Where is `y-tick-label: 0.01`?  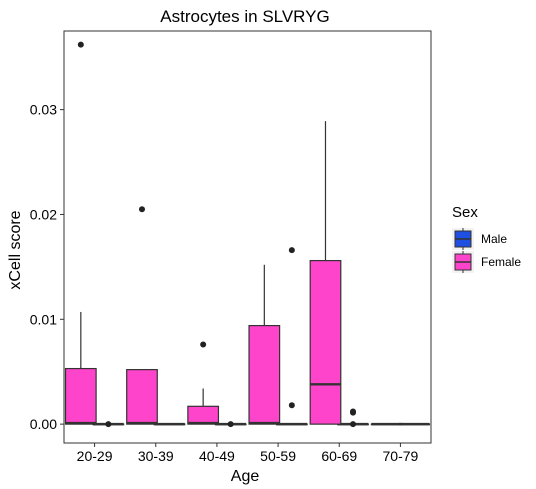
y-tick-label: 0.01 is located at coordinates (43, 319).